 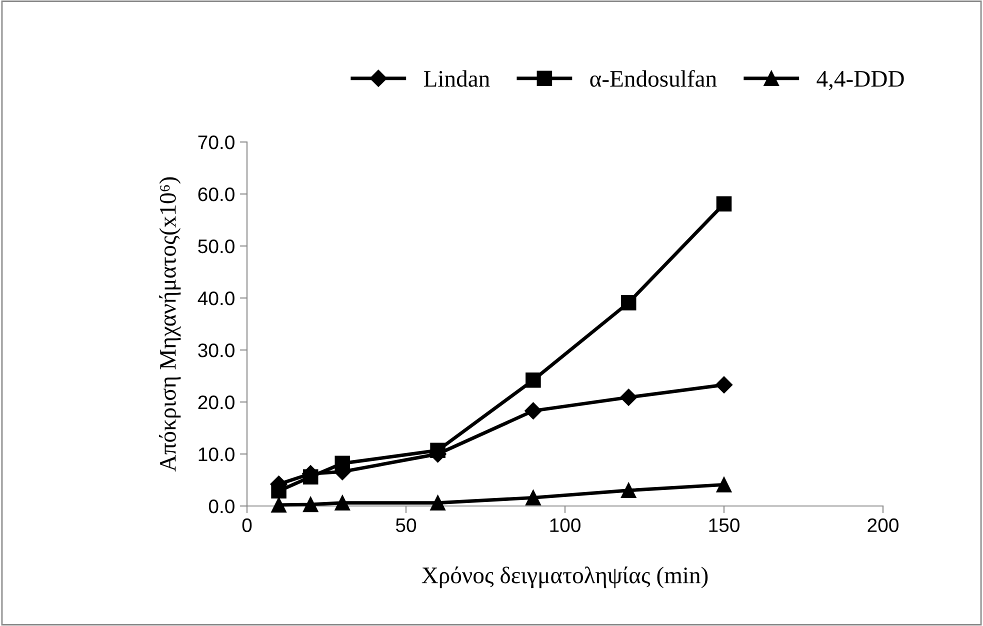 What do you see at coordinates (216, 142) in the screenshot?
I see `y-tick-label: 70.0` at bounding box center [216, 142].